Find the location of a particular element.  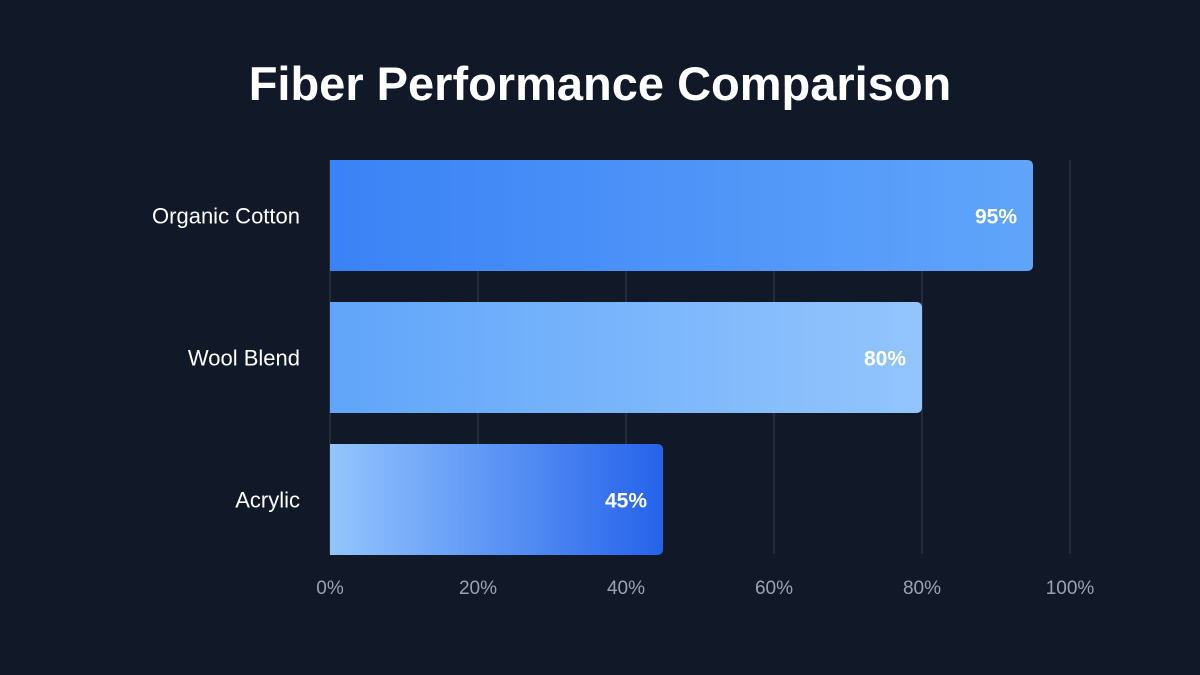

bar-wool-blend is located at coordinates (626, 357).